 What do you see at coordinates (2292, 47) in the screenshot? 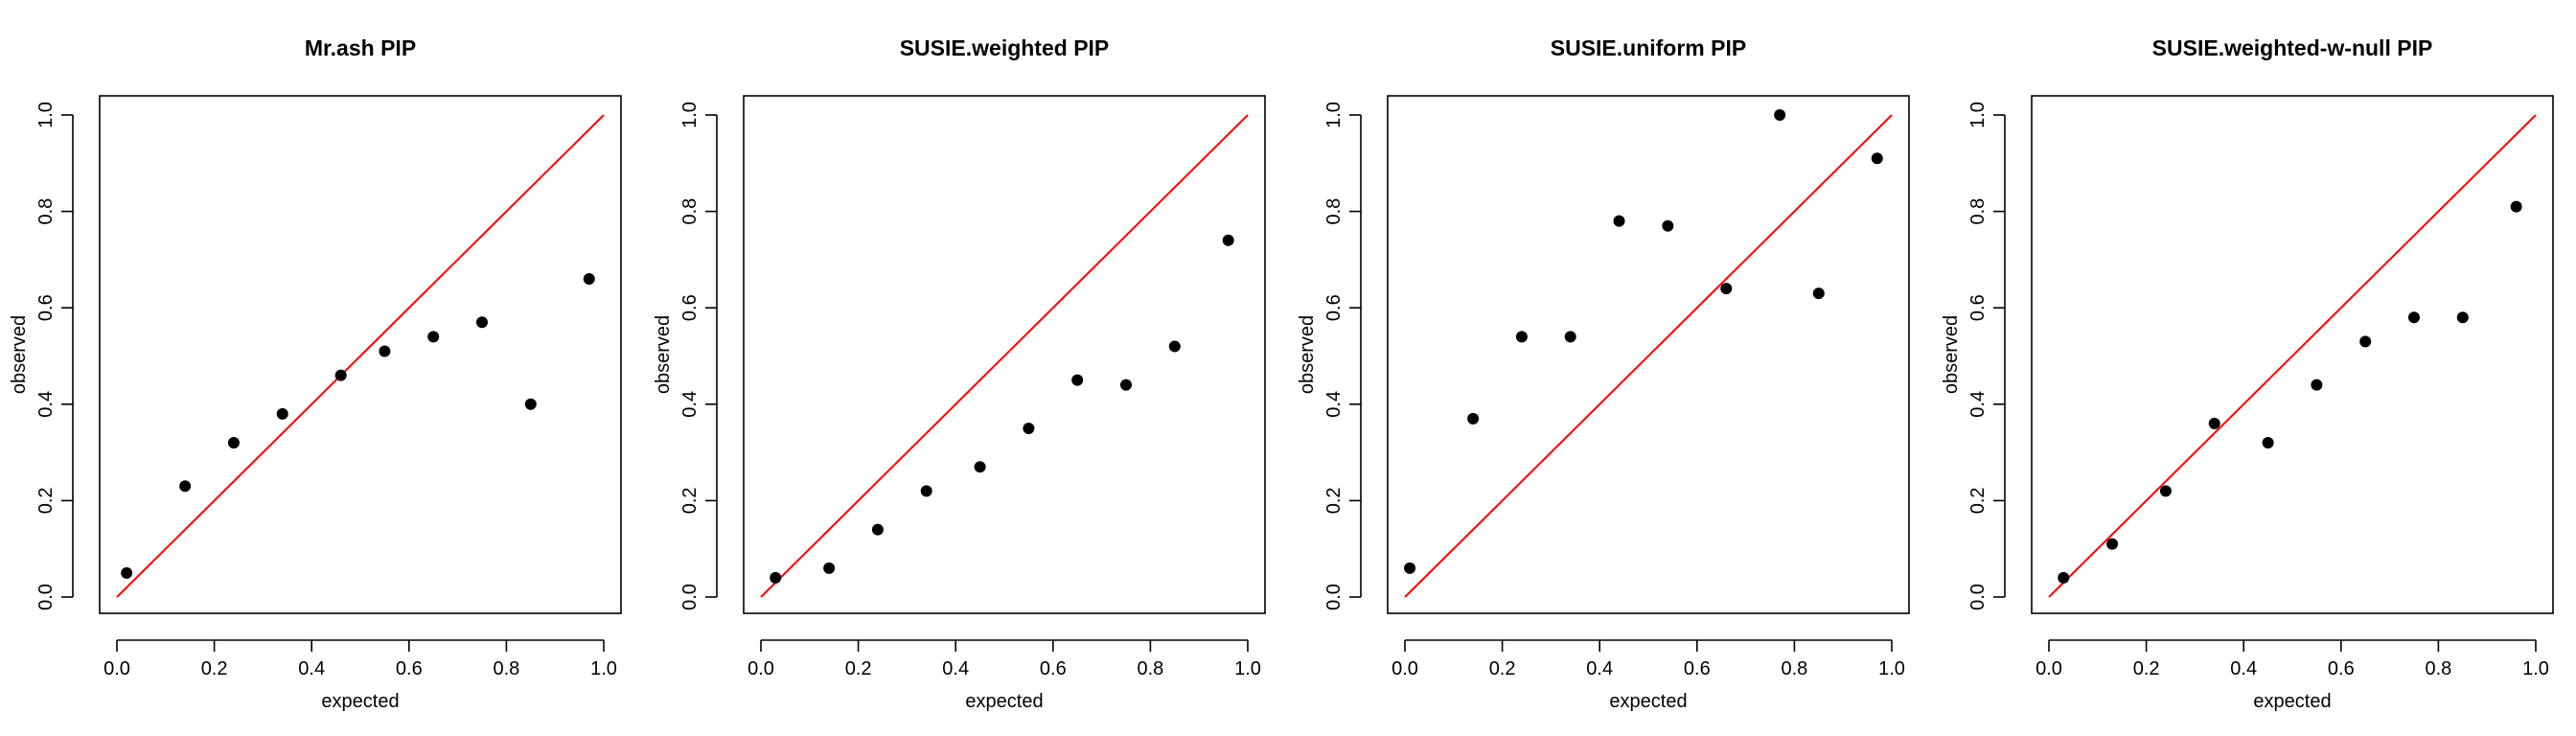
I see `chart-title: SUSIE.weighted-w-null PIP` at bounding box center [2292, 47].